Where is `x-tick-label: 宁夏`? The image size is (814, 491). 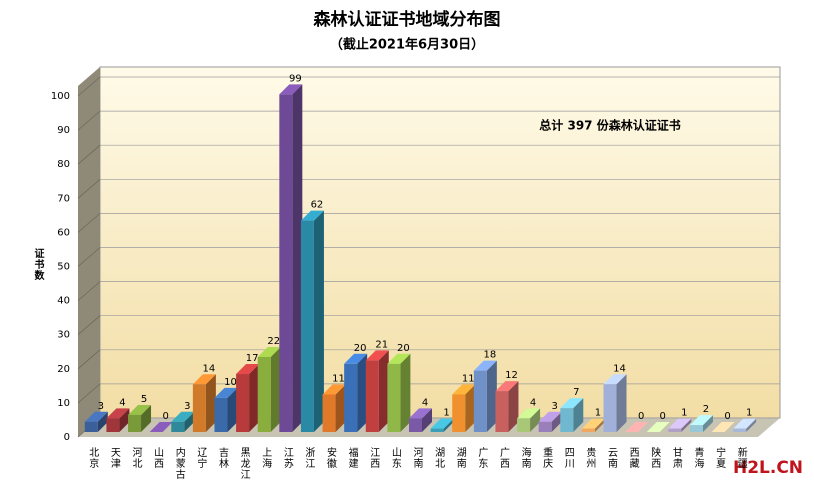
x-tick-label: 宁夏 is located at coordinates (720, 457).